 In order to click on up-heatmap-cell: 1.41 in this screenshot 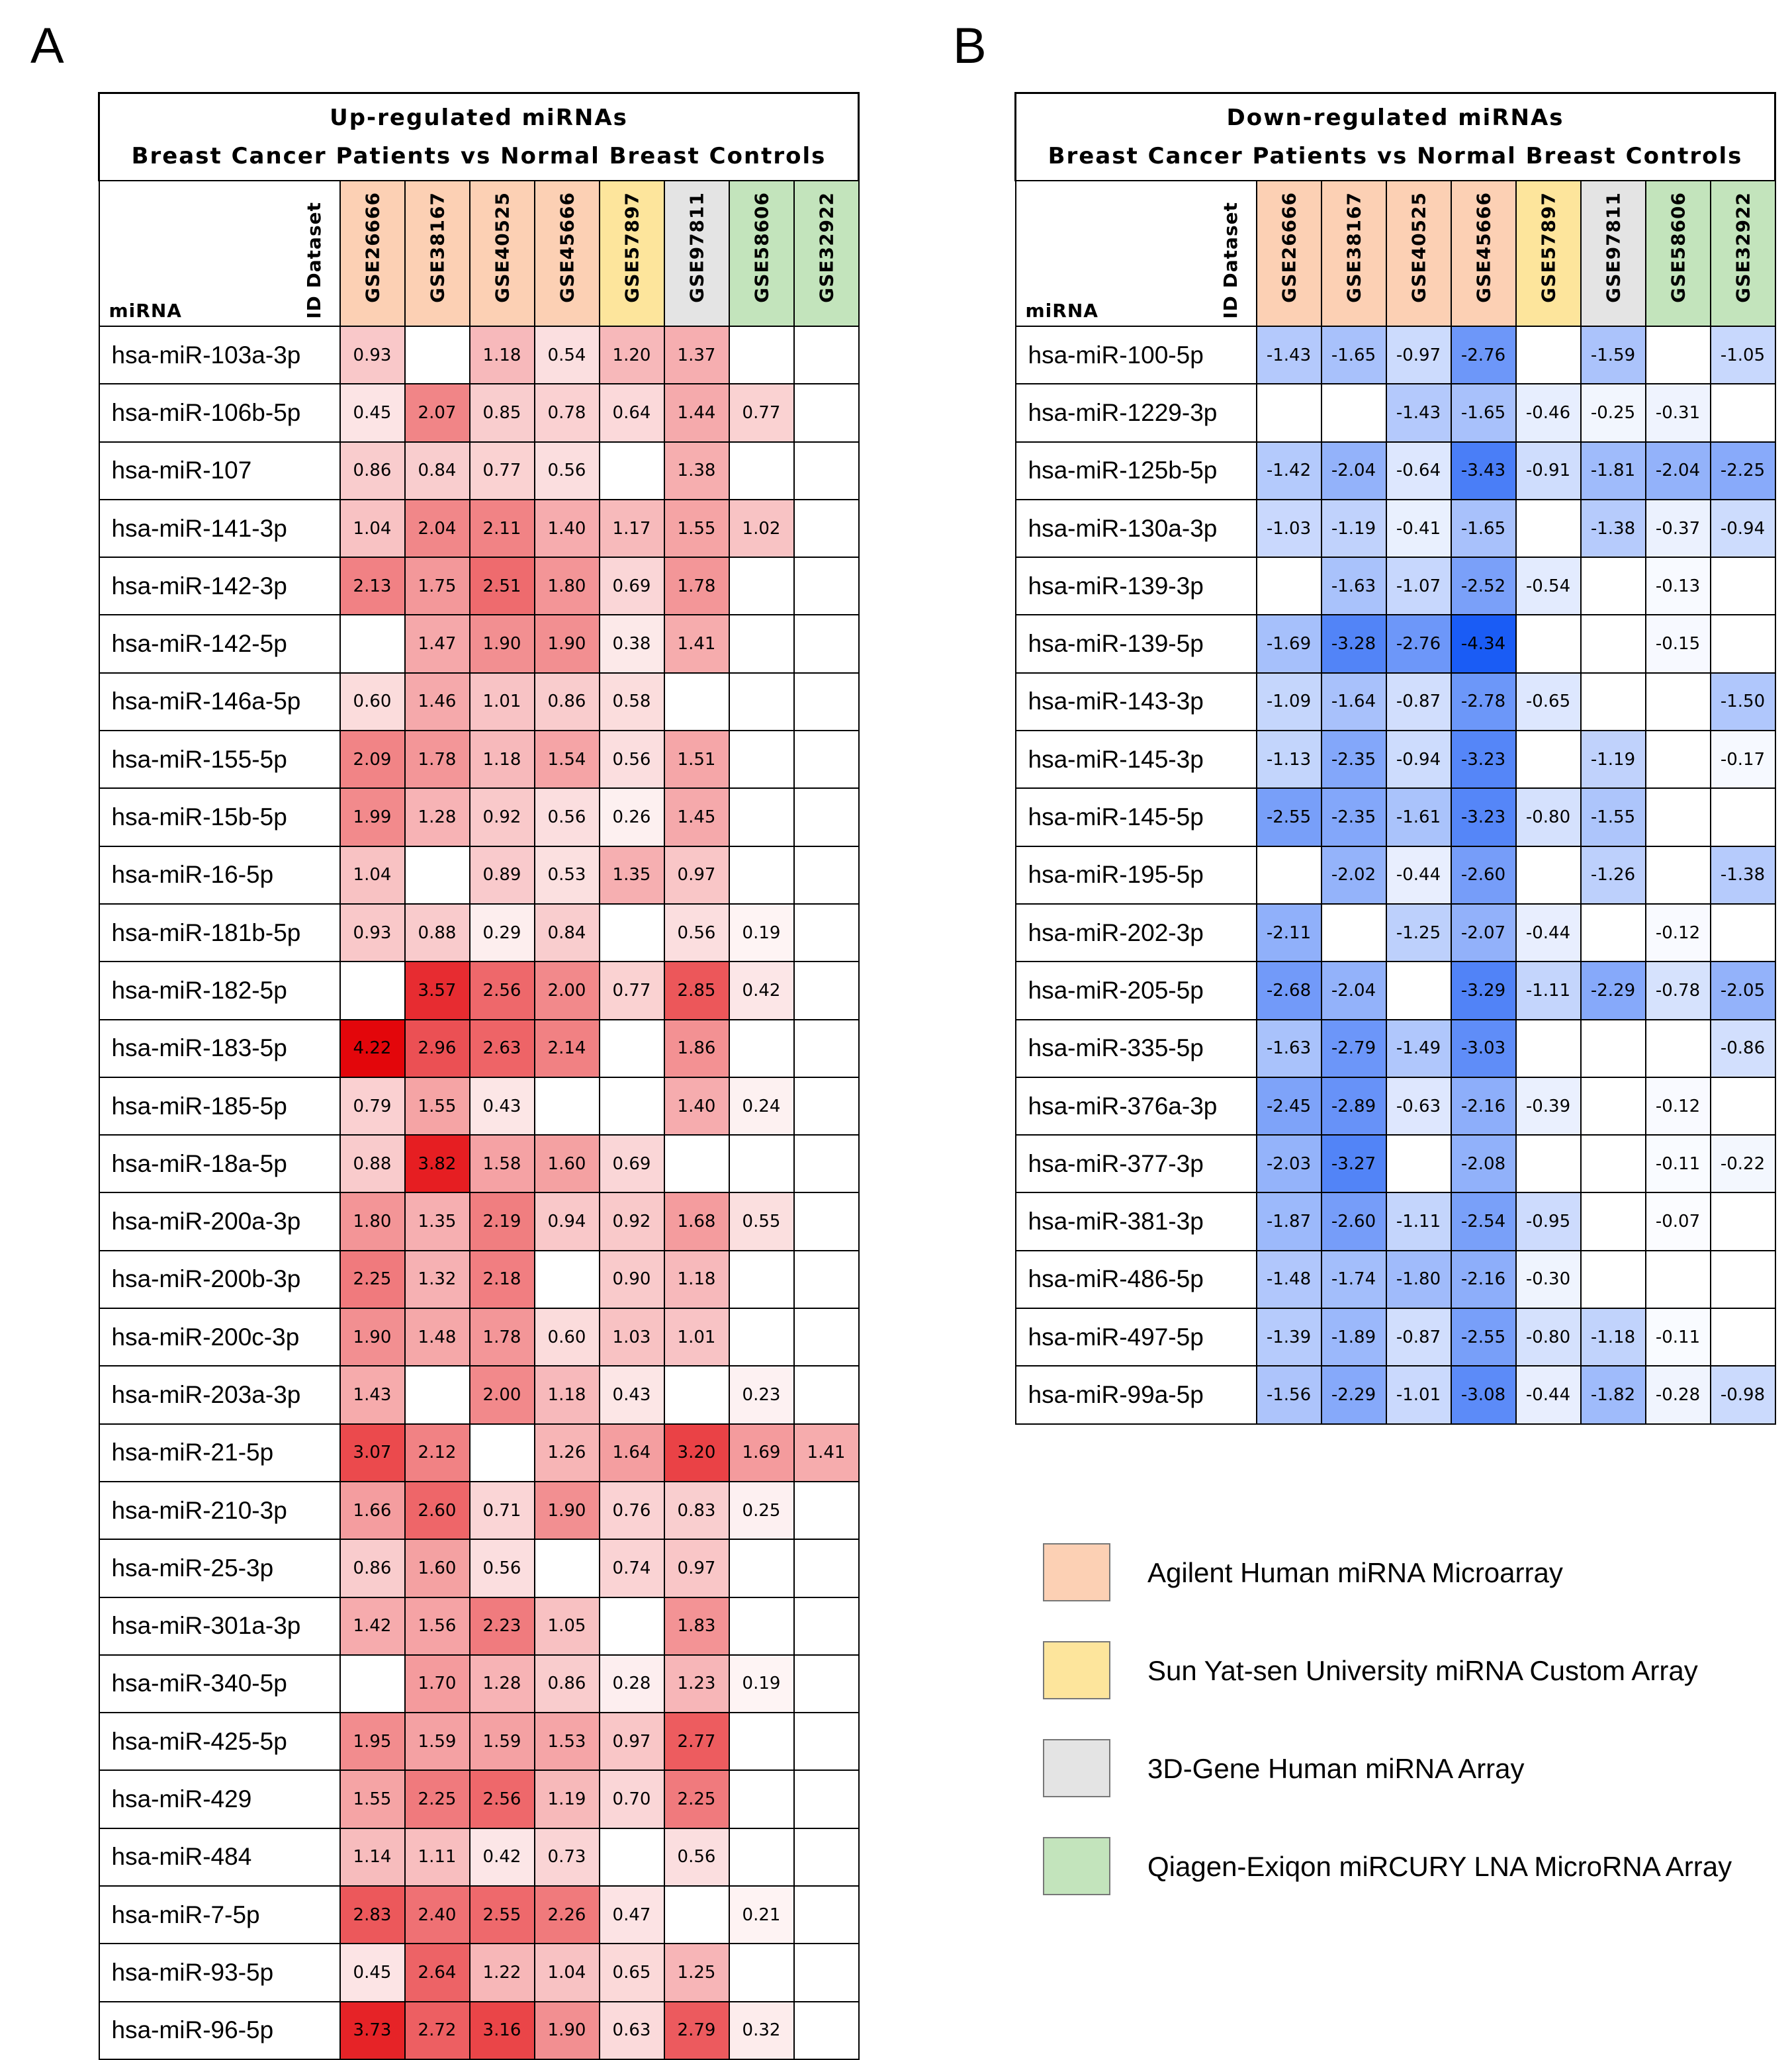, I will do `click(696, 644)`.